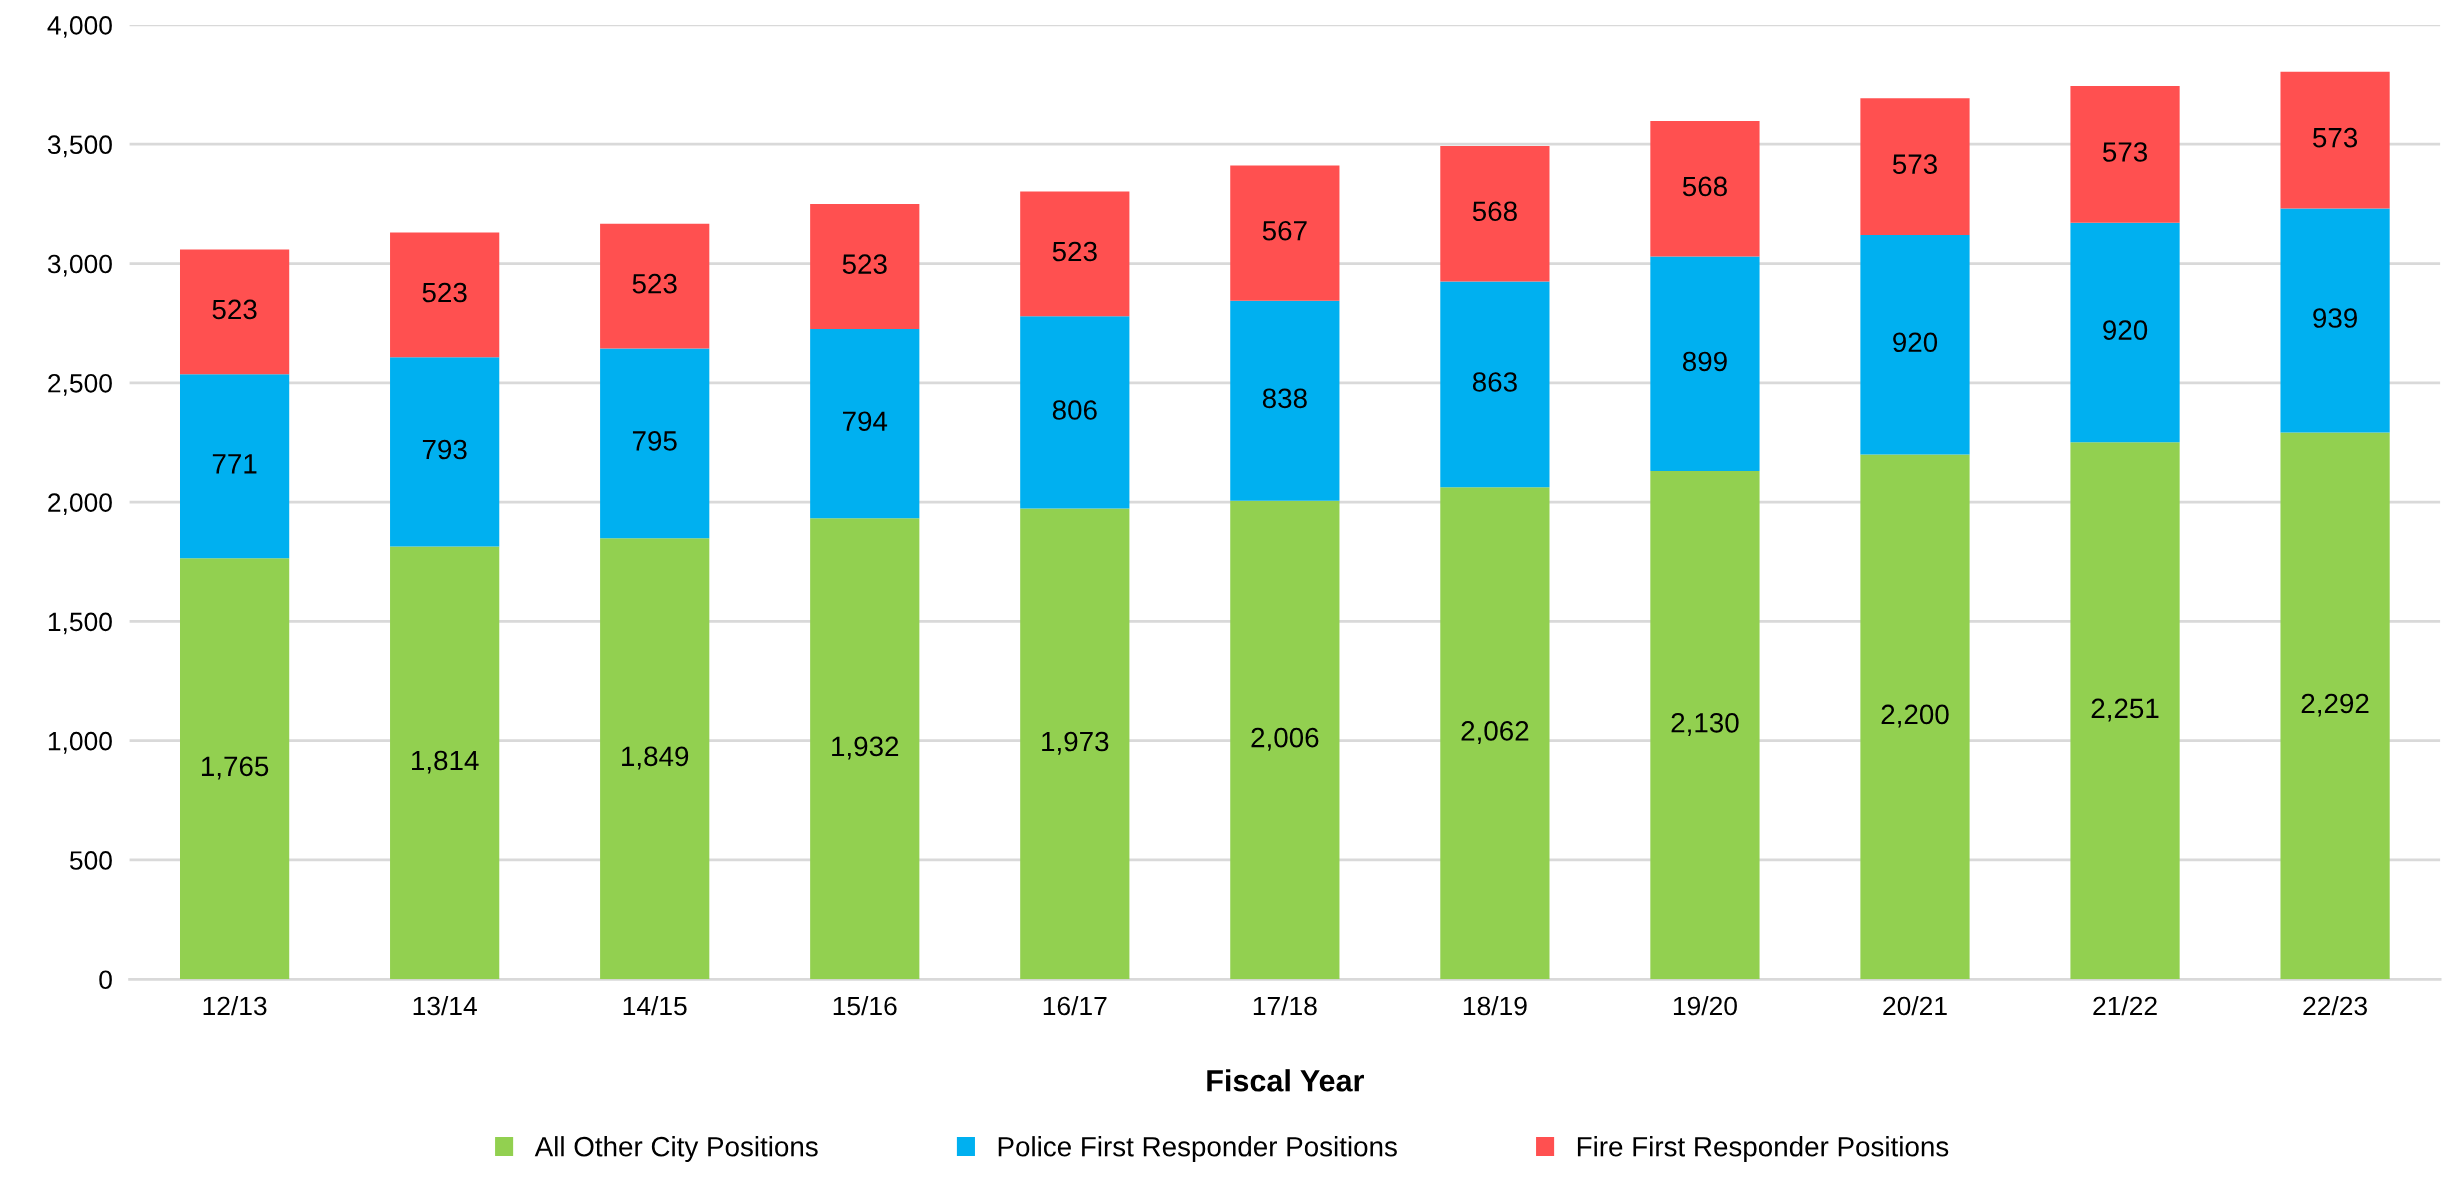 The image size is (2445, 1187). What do you see at coordinates (80, 504) in the screenshot?
I see `y-tick-label: 2,000` at bounding box center [80, 504].